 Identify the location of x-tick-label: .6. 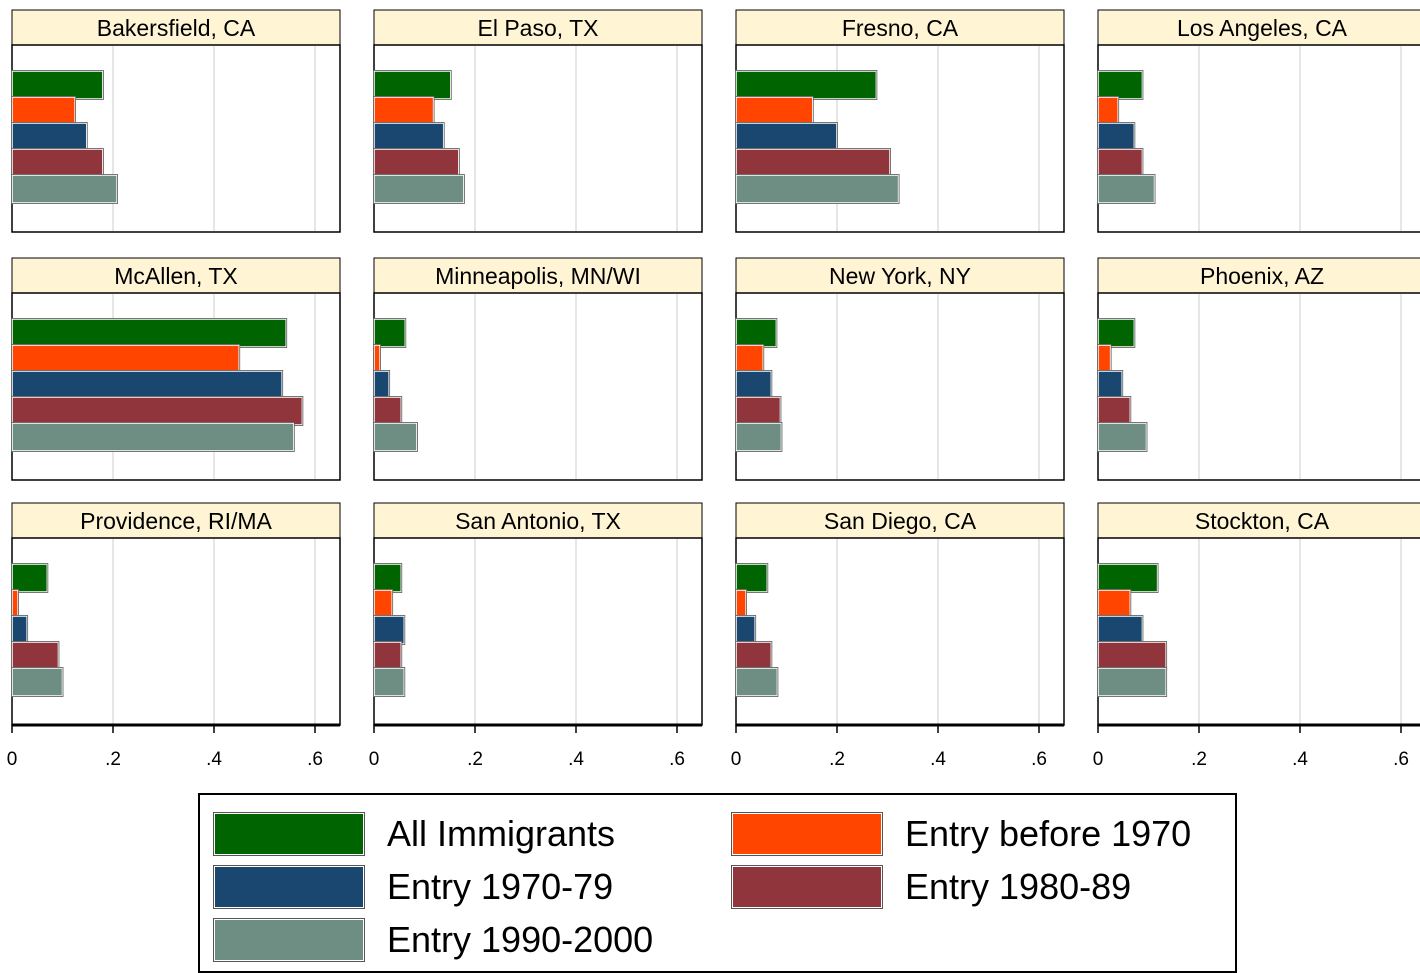
(1401, 759).